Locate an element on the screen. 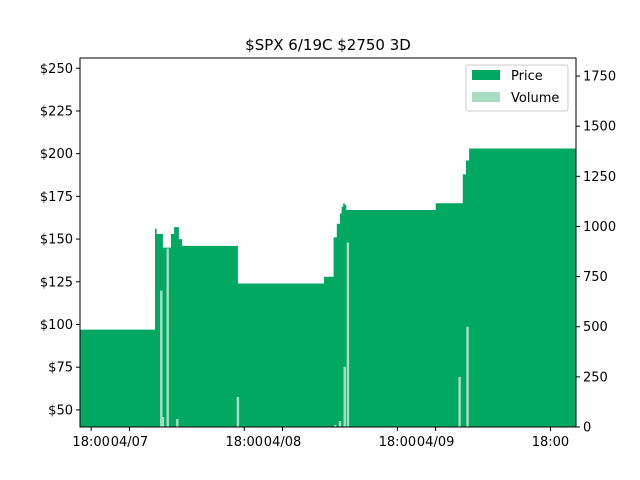  y-right-tick-label: 1750 is located at coordinates (599, 77).